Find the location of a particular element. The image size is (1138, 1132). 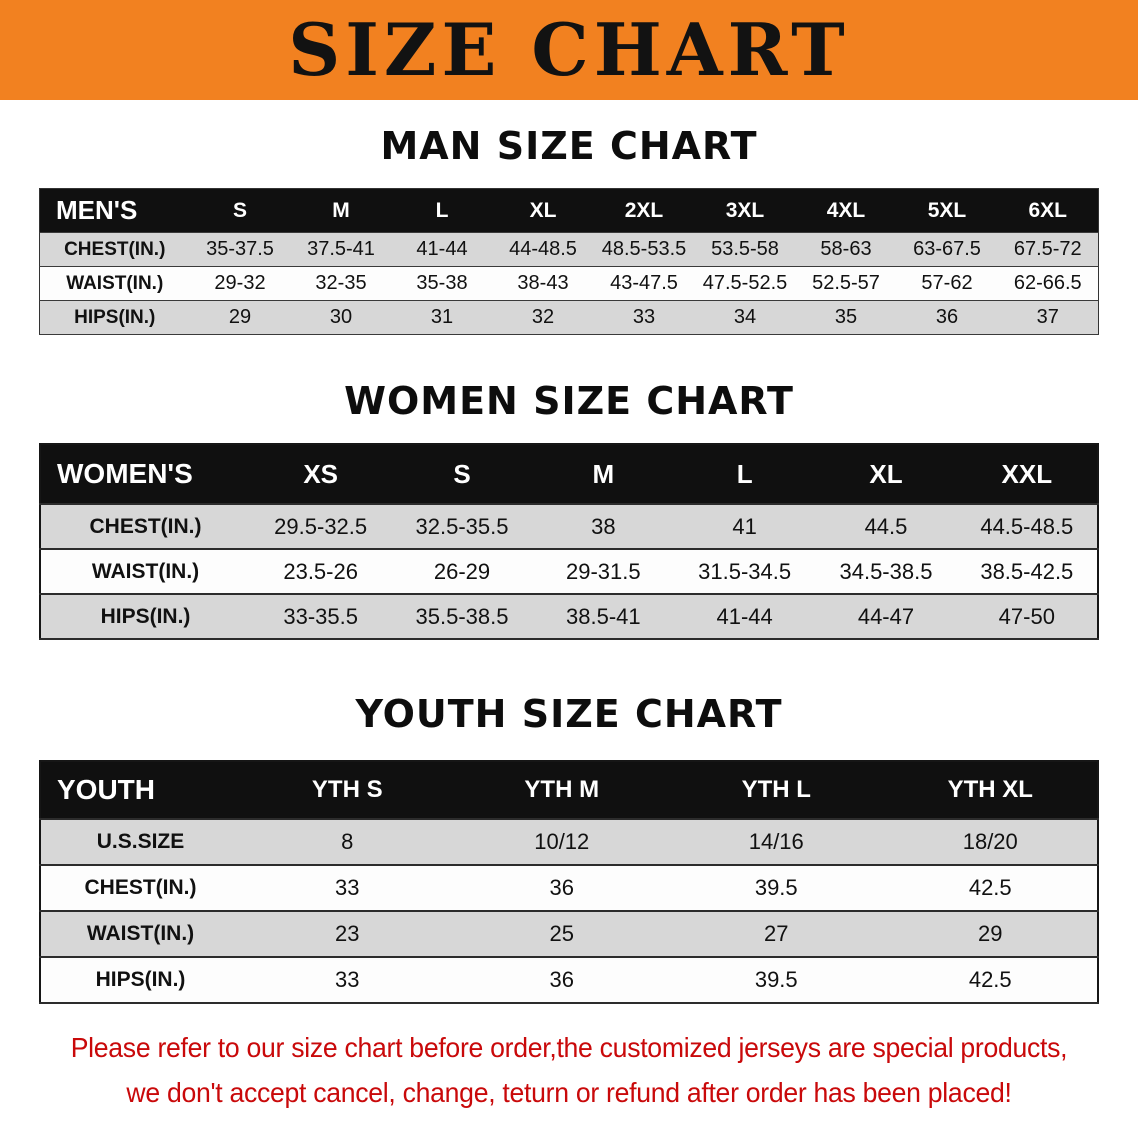

column-header: XS is located at coordinates (320, 473).